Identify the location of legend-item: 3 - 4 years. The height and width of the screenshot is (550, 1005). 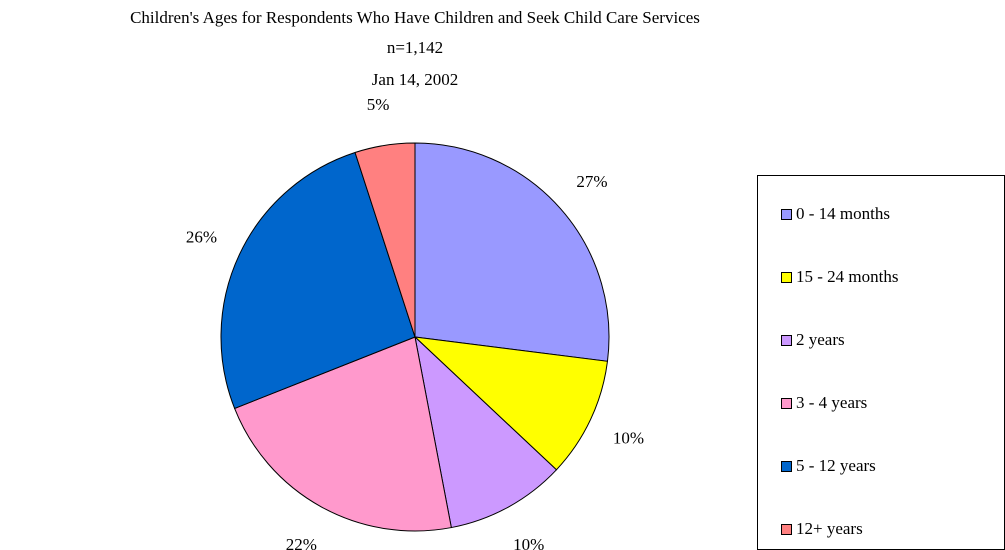
(824, 403).